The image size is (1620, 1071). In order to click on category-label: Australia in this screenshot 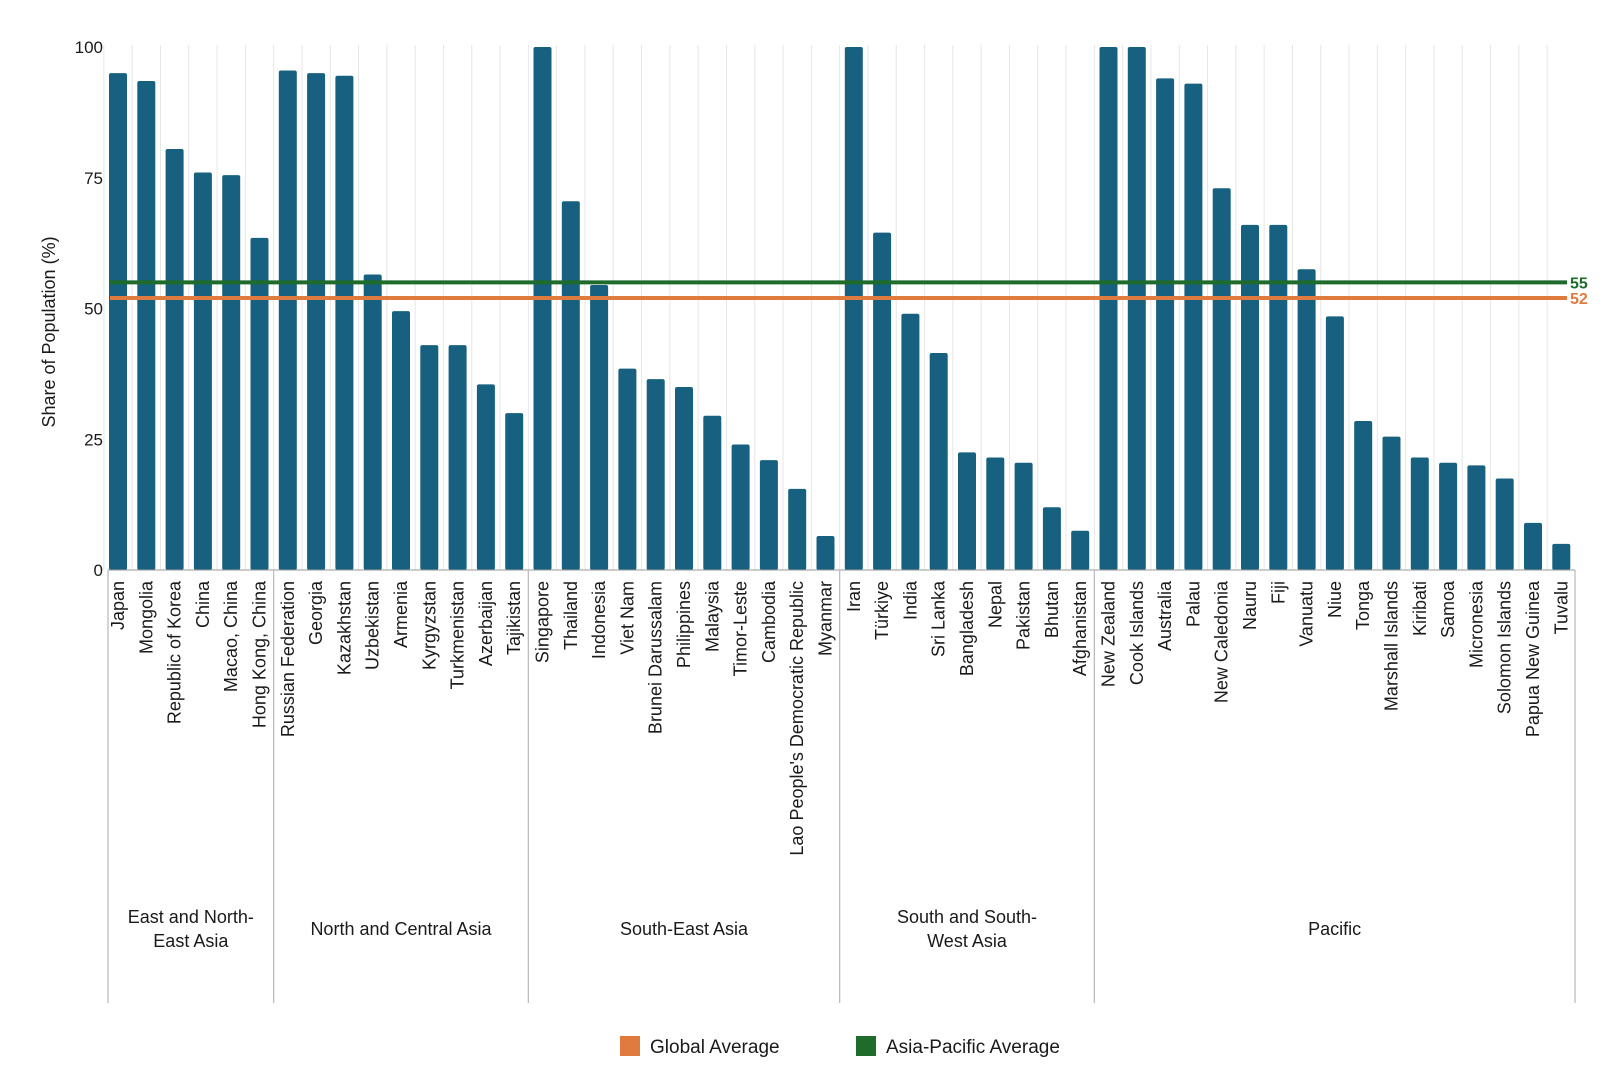, I will do `click(1165, 615)`.